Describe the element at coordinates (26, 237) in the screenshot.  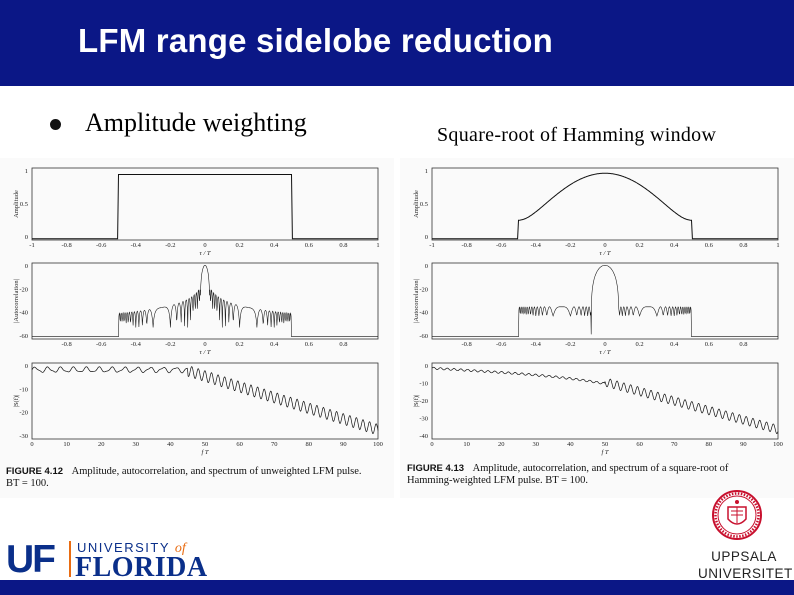
I see `figL-amp-ytick: 0` at that location.